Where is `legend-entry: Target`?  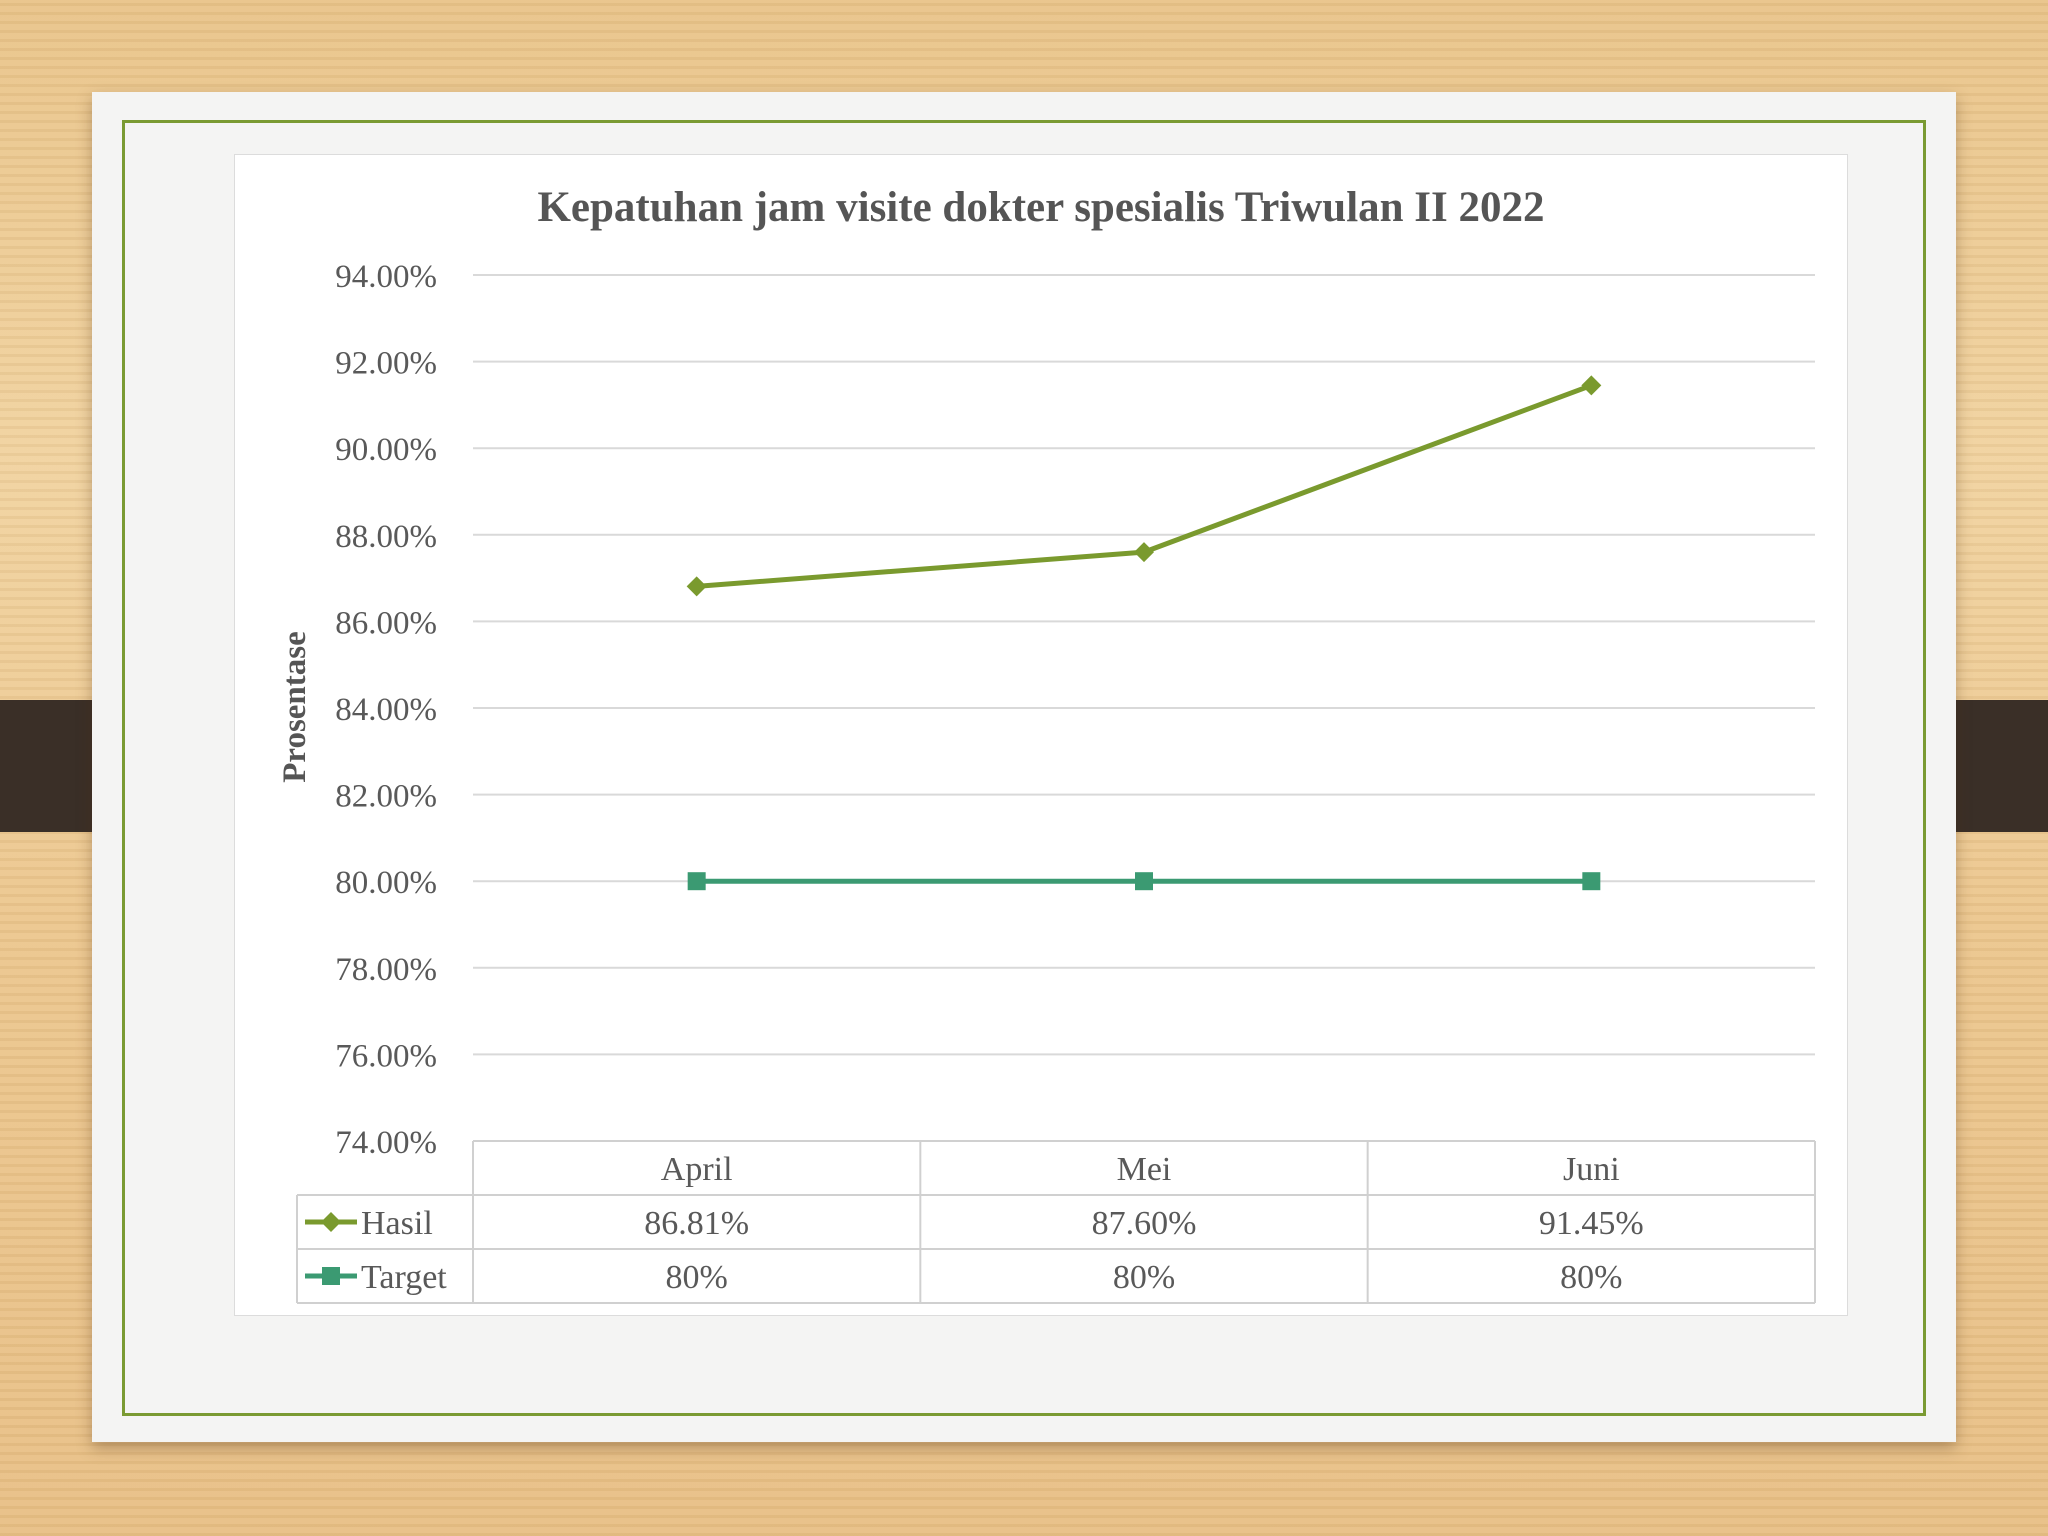 legend-entry: Target is located at coordinates (376, 1277).